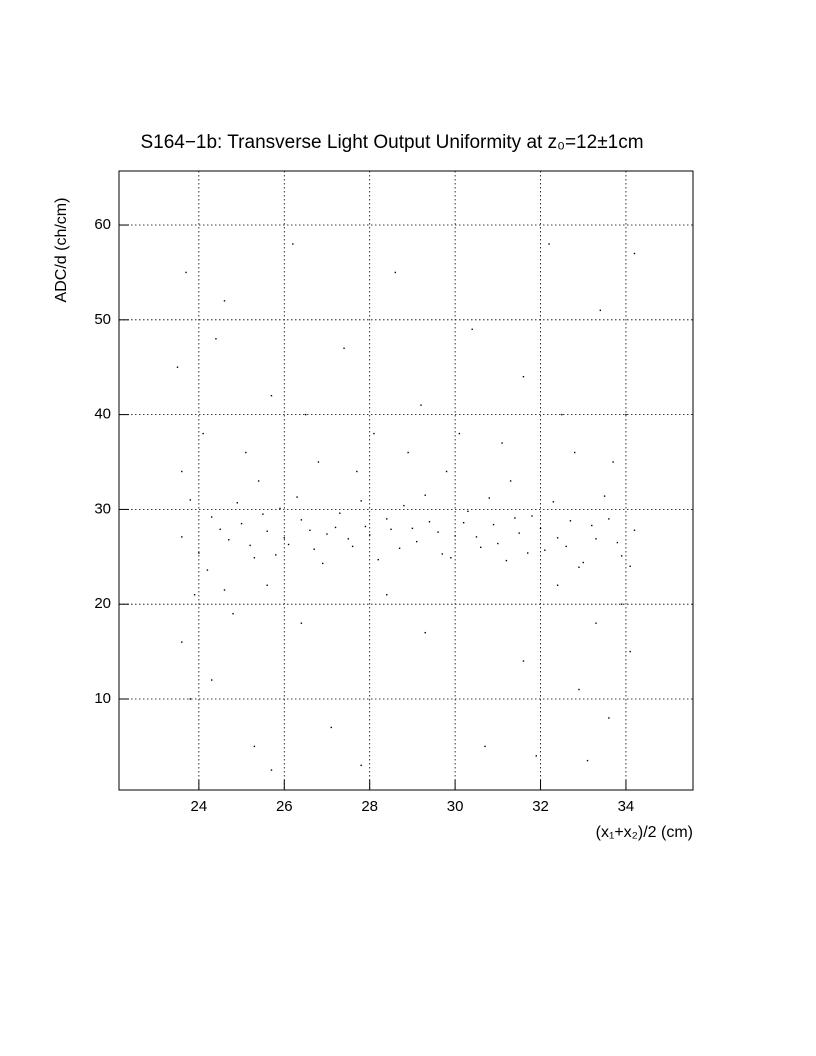 This screenshot has height=1056, width=816. What do you see at coordinates (369, 806) in the screenshot?
I see `x-tick-label: 28` at bounding box center [369, 806].